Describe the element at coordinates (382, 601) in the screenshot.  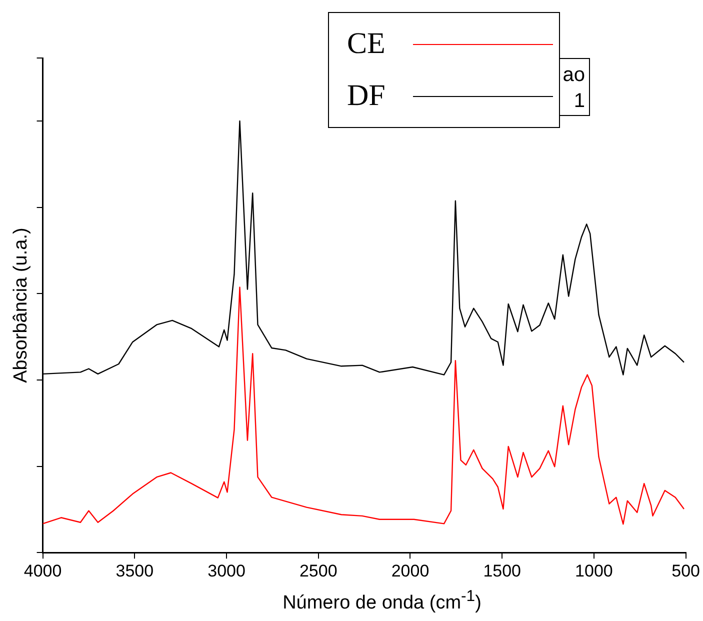
I see `x-axis-title: Número de onda (cm$^{-1}$)` at that location.